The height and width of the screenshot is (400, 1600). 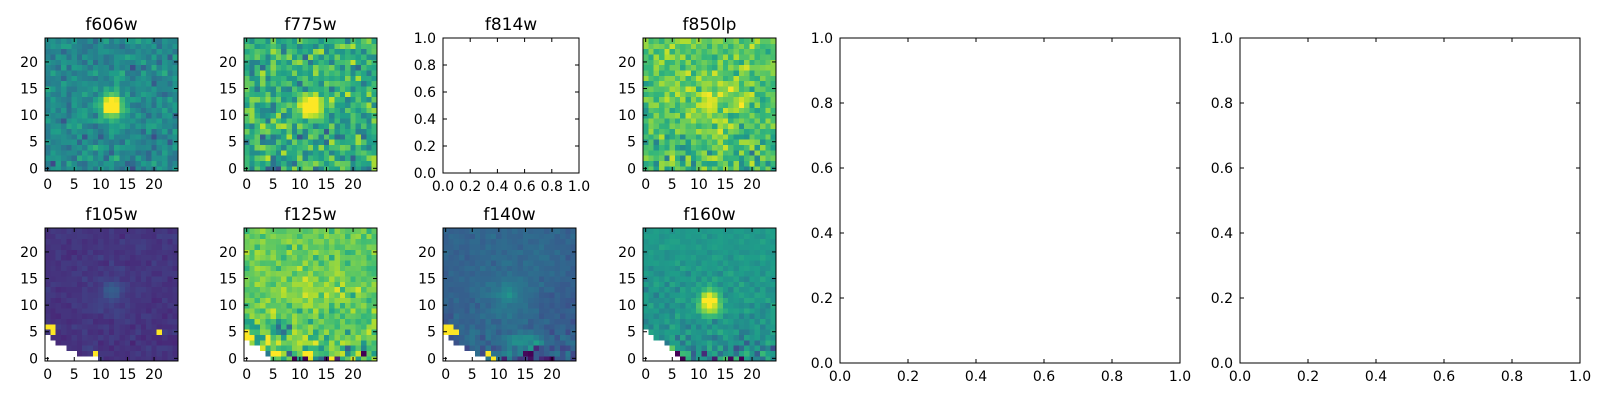 I want to click on x-tick-label: 0.8, so click(x=1512, y=377).